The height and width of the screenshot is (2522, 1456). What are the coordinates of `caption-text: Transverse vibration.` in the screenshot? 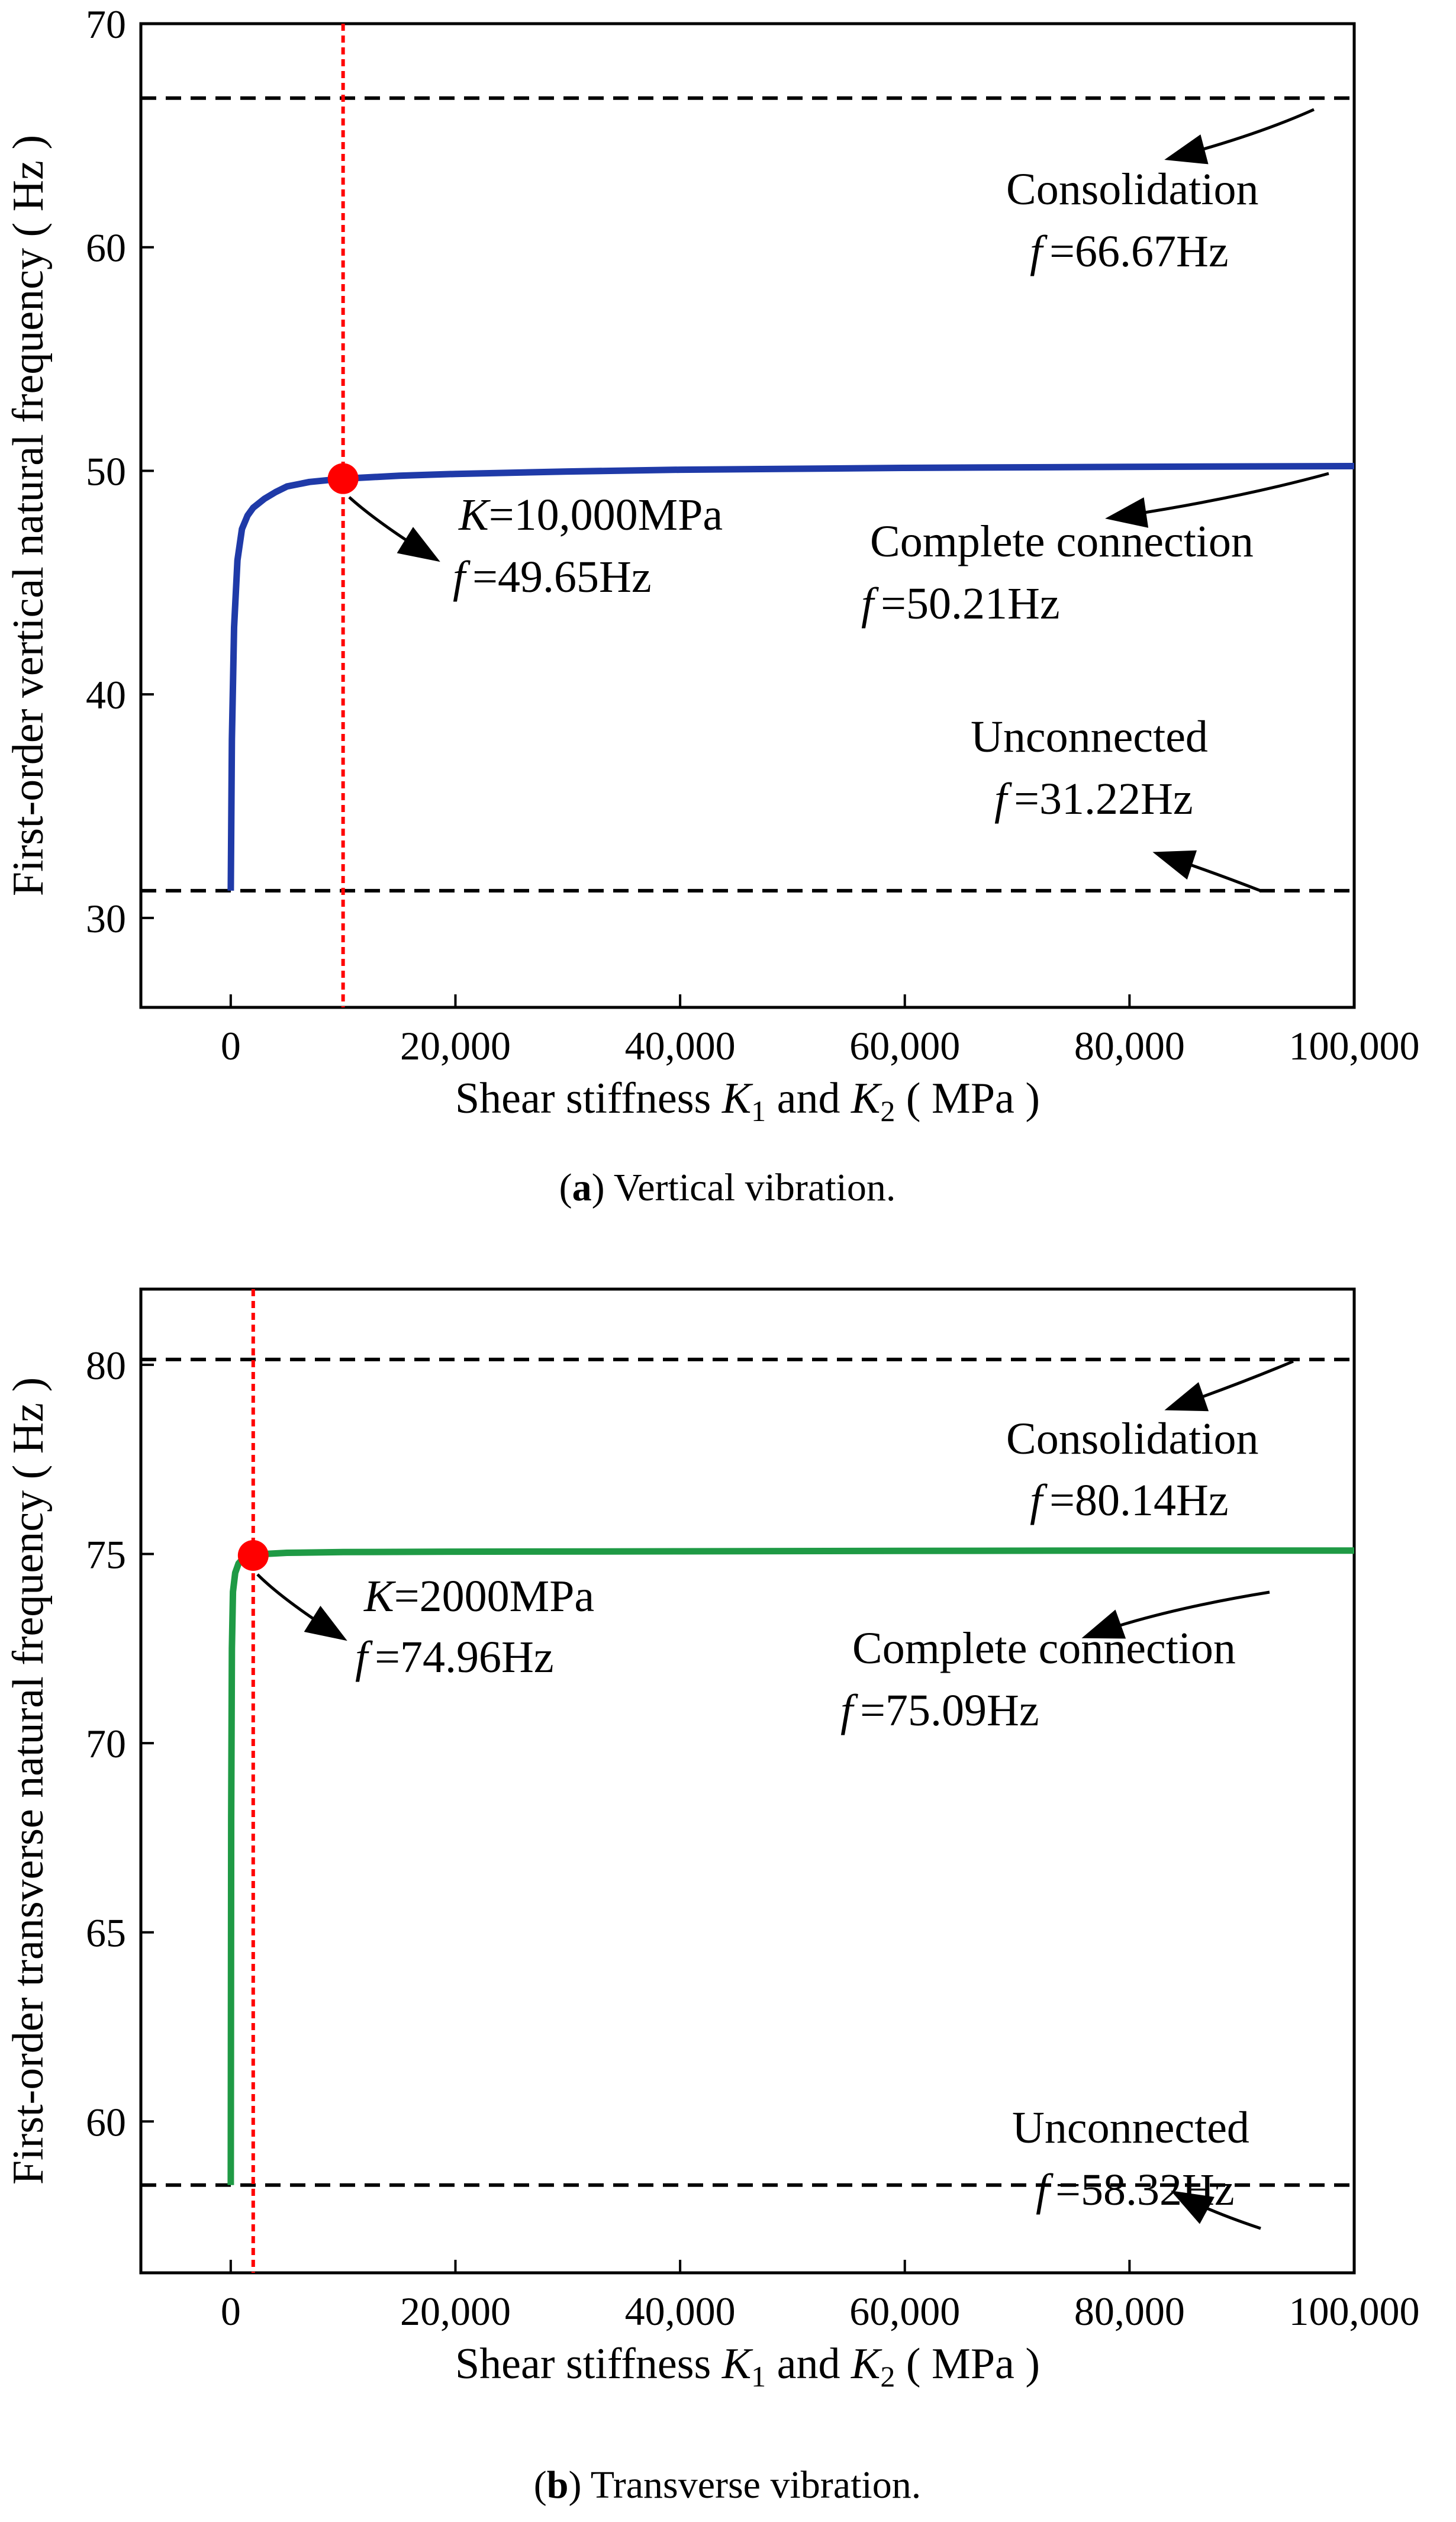 It's located at (757, 2485).